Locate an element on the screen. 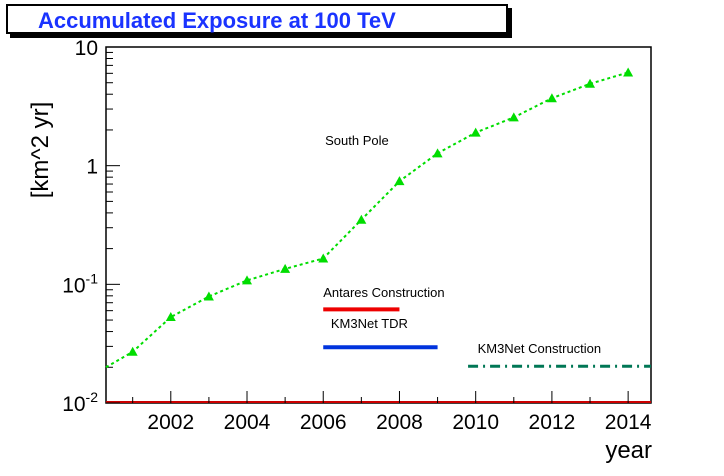 The image size is (724, 476). x-tick-label: 2014 is located at coordinates (628, 422).